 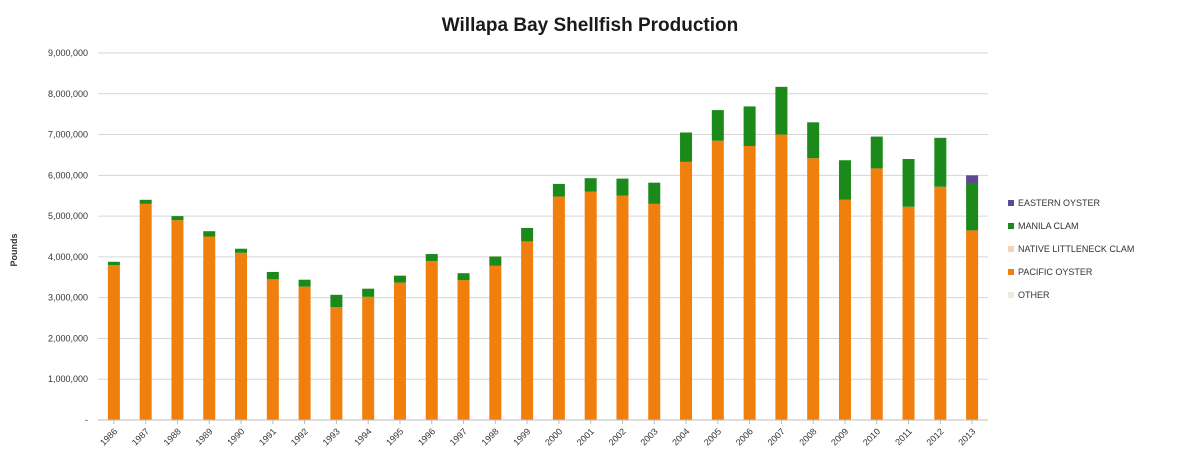 I want to click on legend-label: EASTERN OYSTER, so click(x=1059, y=203).